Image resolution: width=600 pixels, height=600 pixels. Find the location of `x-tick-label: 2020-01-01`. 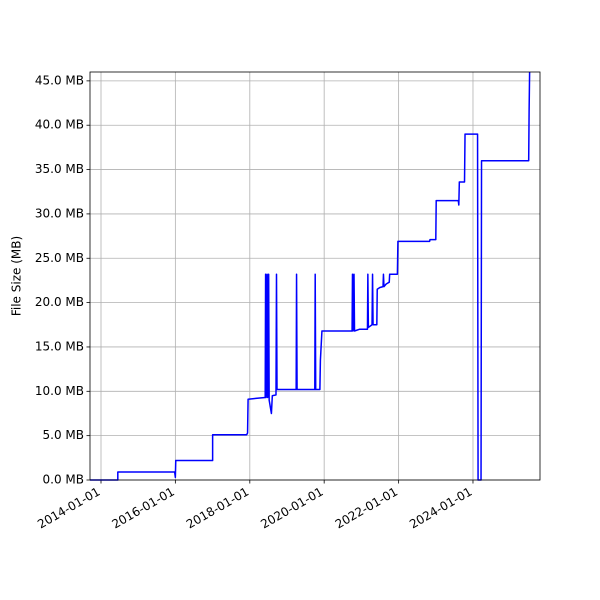

x-tick-label: 2020-01-01 is located at coordinates (291, 507).